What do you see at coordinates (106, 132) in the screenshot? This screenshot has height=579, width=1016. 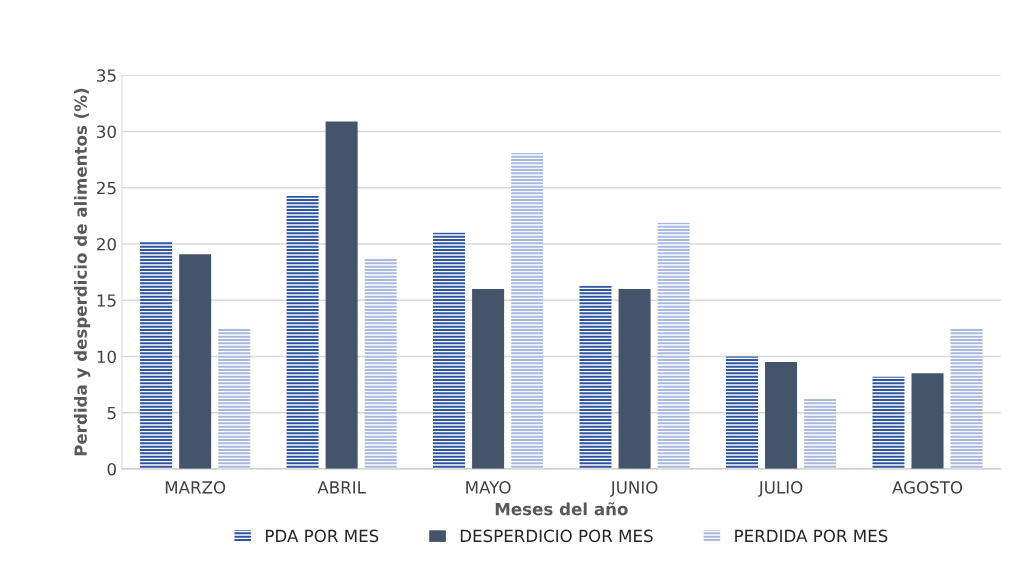 I see `y-tick-label: 30` at bounding box center [106, 132].